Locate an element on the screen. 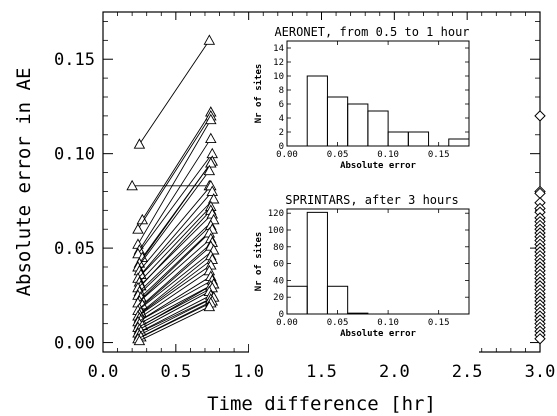 The height and width of the screenshot is (416, 557). x-tick-label: 3.0 is located at coordinates (540, 372).